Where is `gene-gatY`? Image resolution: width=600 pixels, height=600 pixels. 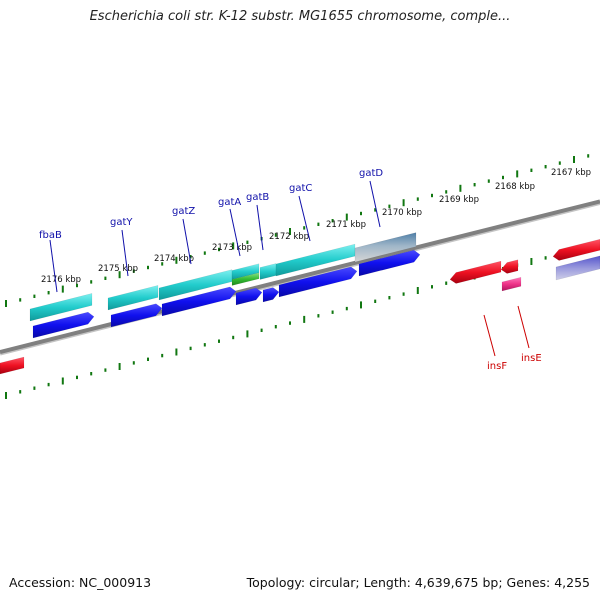 gene-gatY is located at coordinates (133, 298).